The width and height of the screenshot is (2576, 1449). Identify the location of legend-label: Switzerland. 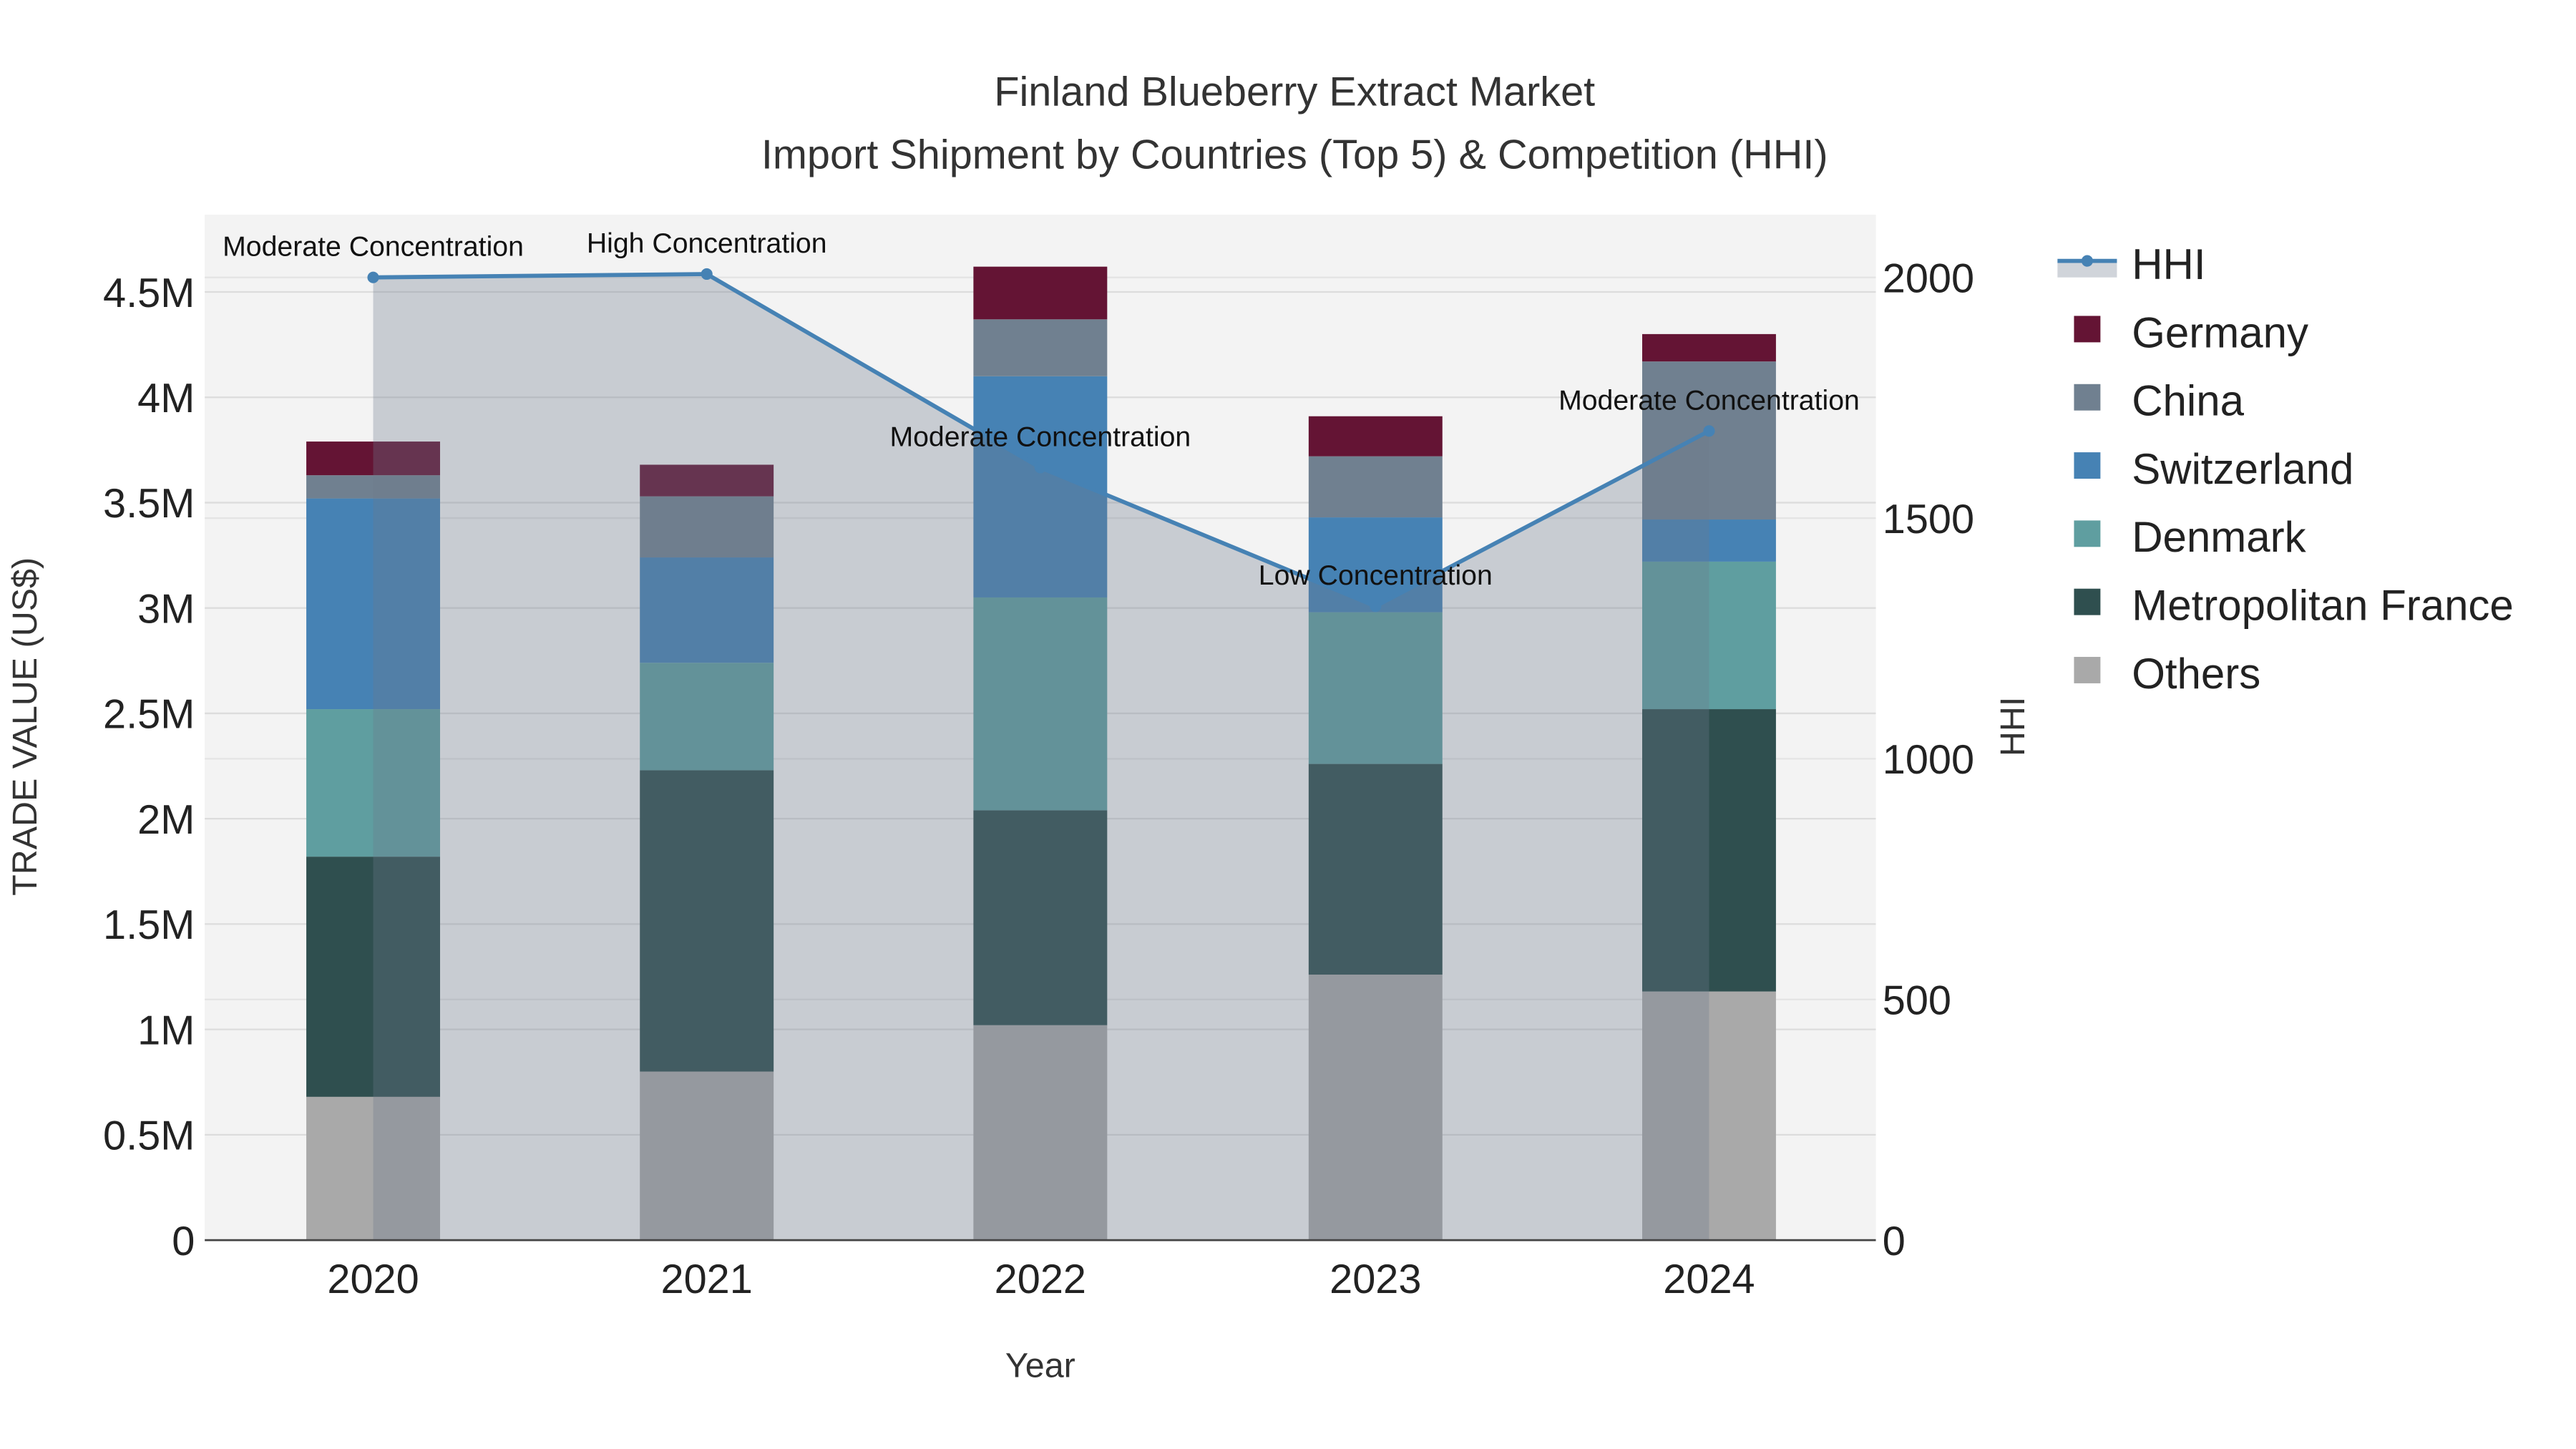
(2242, 469).